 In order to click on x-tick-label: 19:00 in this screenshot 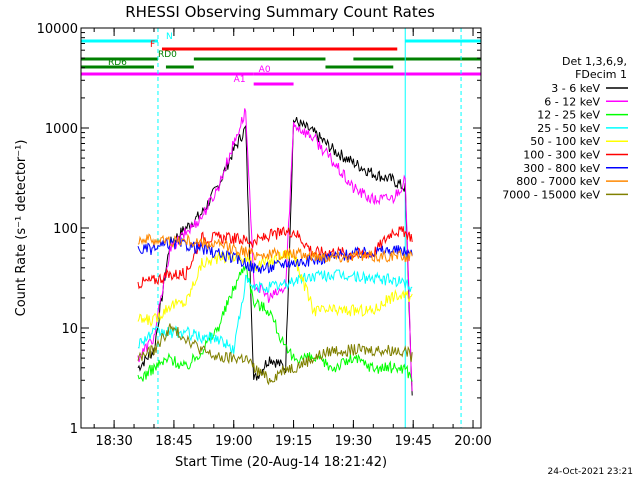, I will do `click(233, 441)`.